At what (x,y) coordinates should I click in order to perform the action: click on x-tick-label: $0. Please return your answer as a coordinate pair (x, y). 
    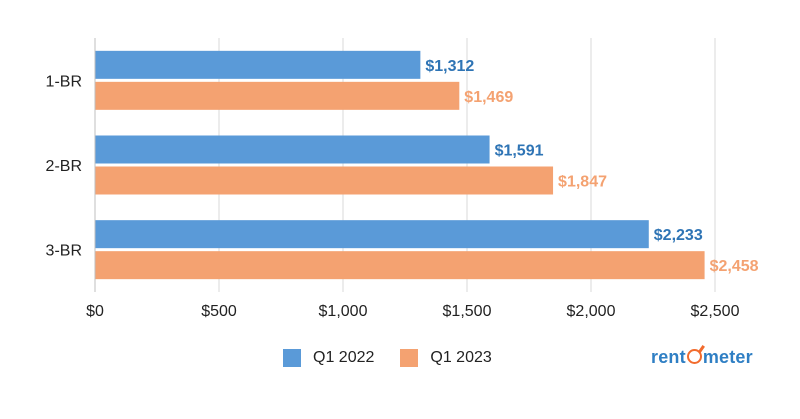
    Looking at the image, I should click on (95, 311).